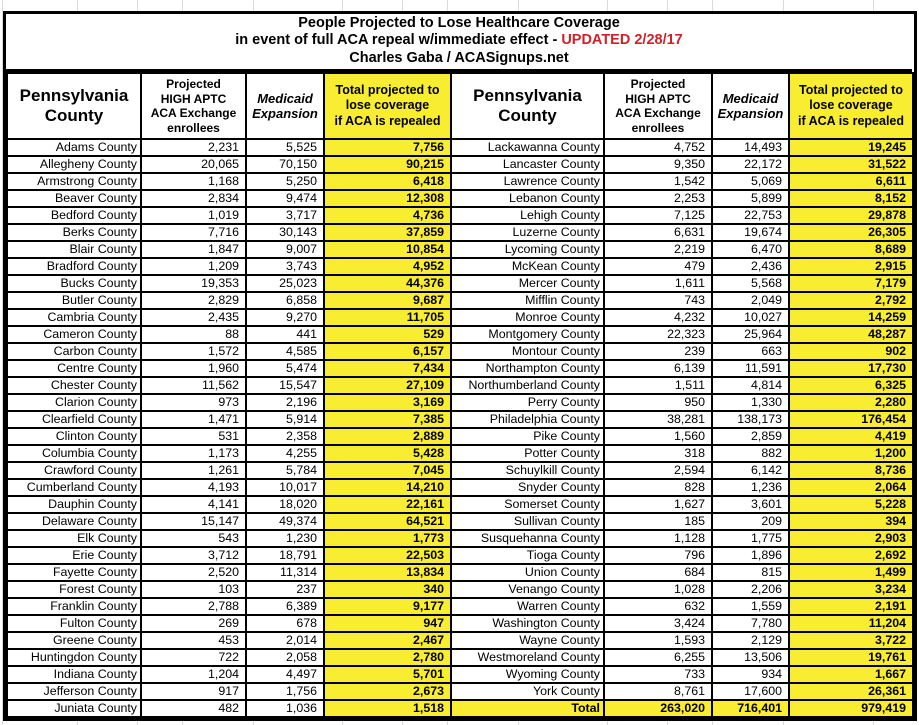 This screenshot has height=725, width=919. Describe the element at coordinates (74, 216) in the screenshot. I see `county-cell: Bedford County` at that location.